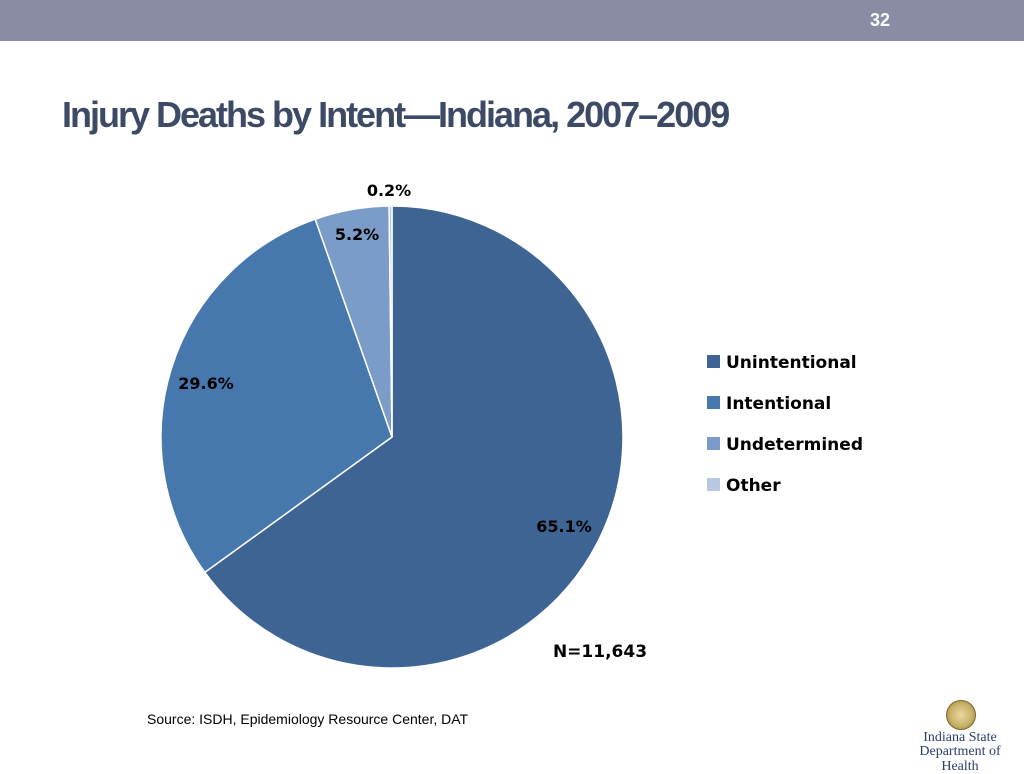  What do you see at coordinates (778, 404) in the screenshot?
I see `legend-label-intentional: Intentional` at bounding box center [778, 404].